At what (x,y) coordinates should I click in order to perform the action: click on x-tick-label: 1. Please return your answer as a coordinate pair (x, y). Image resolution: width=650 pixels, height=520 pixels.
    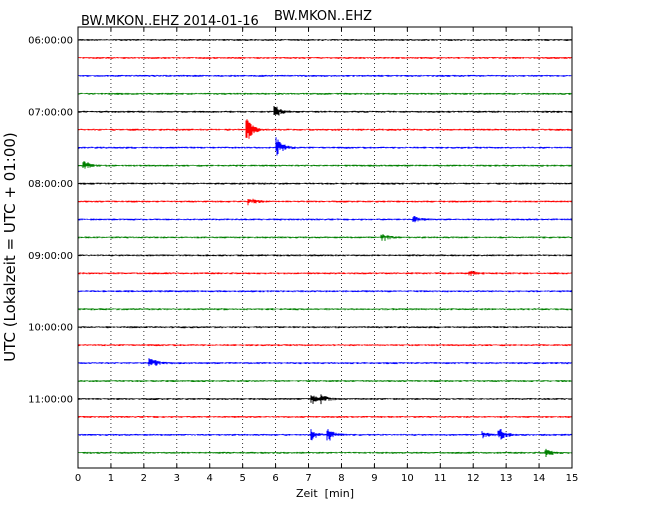
    Looking at the image, I should click on (111, 478).